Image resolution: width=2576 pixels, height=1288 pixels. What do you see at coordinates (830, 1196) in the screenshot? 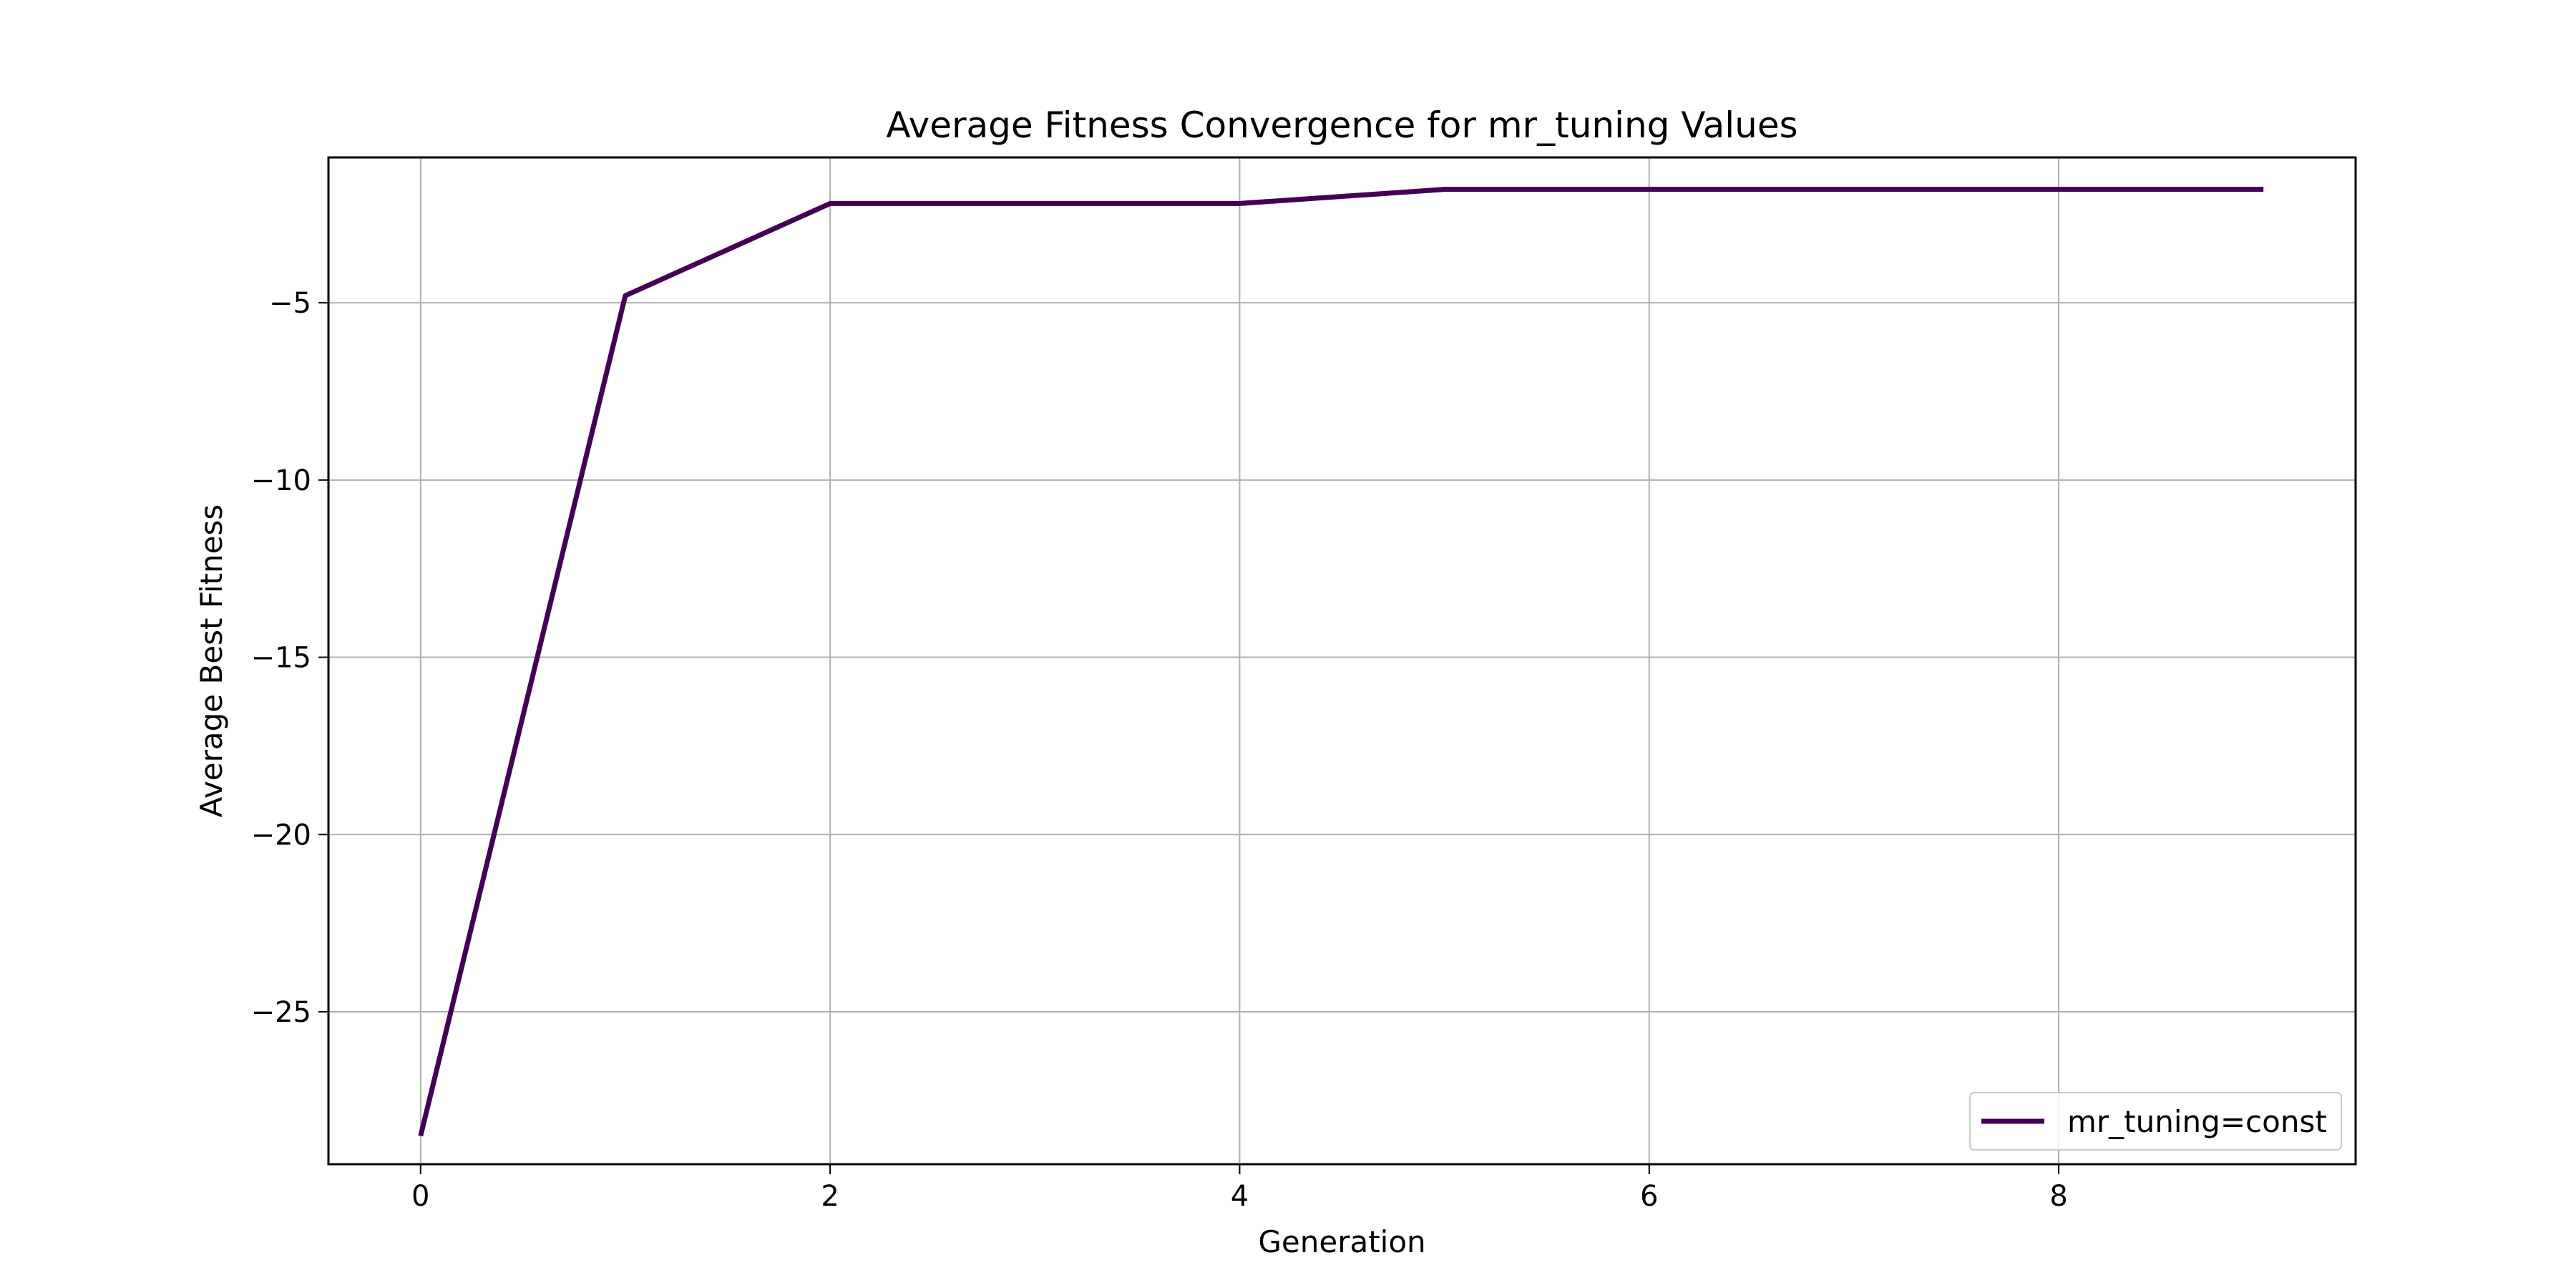
I see `x-tick-label: 2` at bounding box center [830, 1196].